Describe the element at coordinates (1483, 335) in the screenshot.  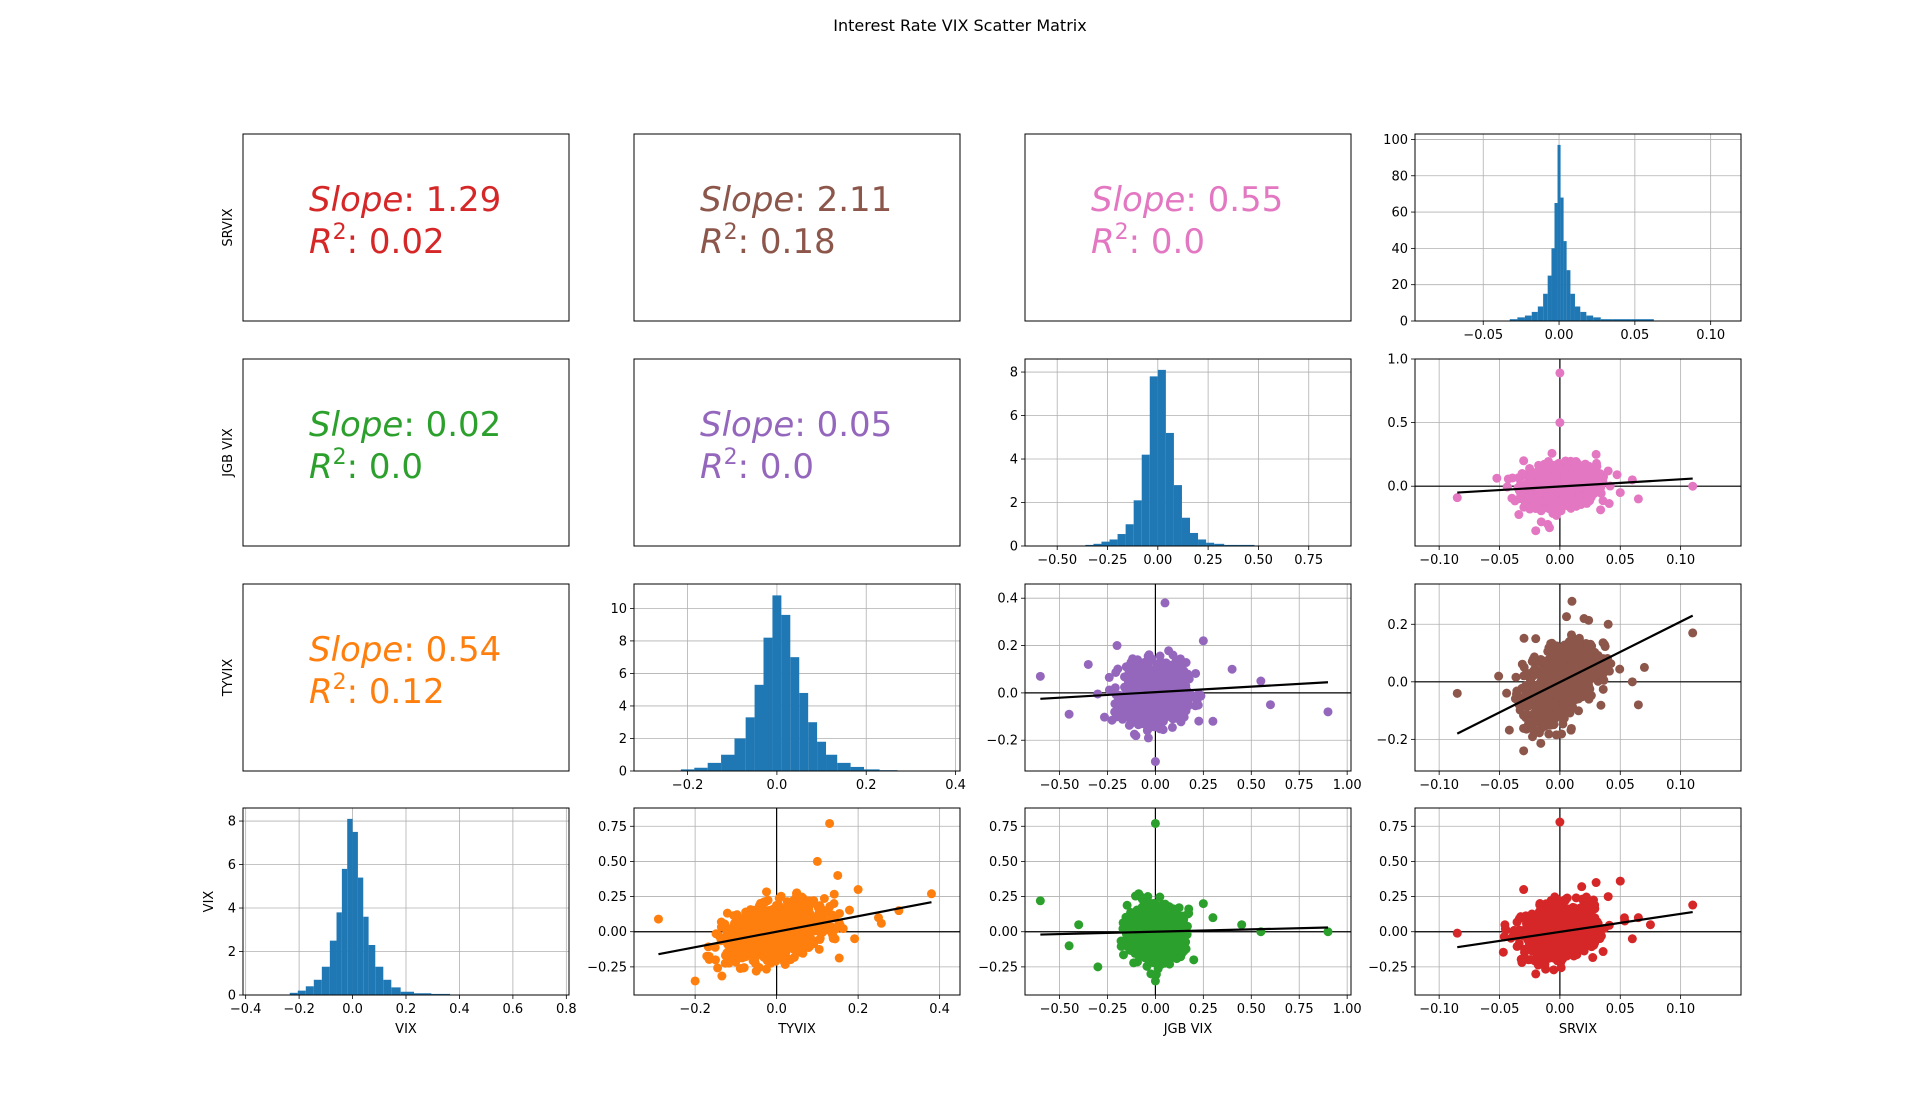
I see `x-tick-label: −0.05` at that location.